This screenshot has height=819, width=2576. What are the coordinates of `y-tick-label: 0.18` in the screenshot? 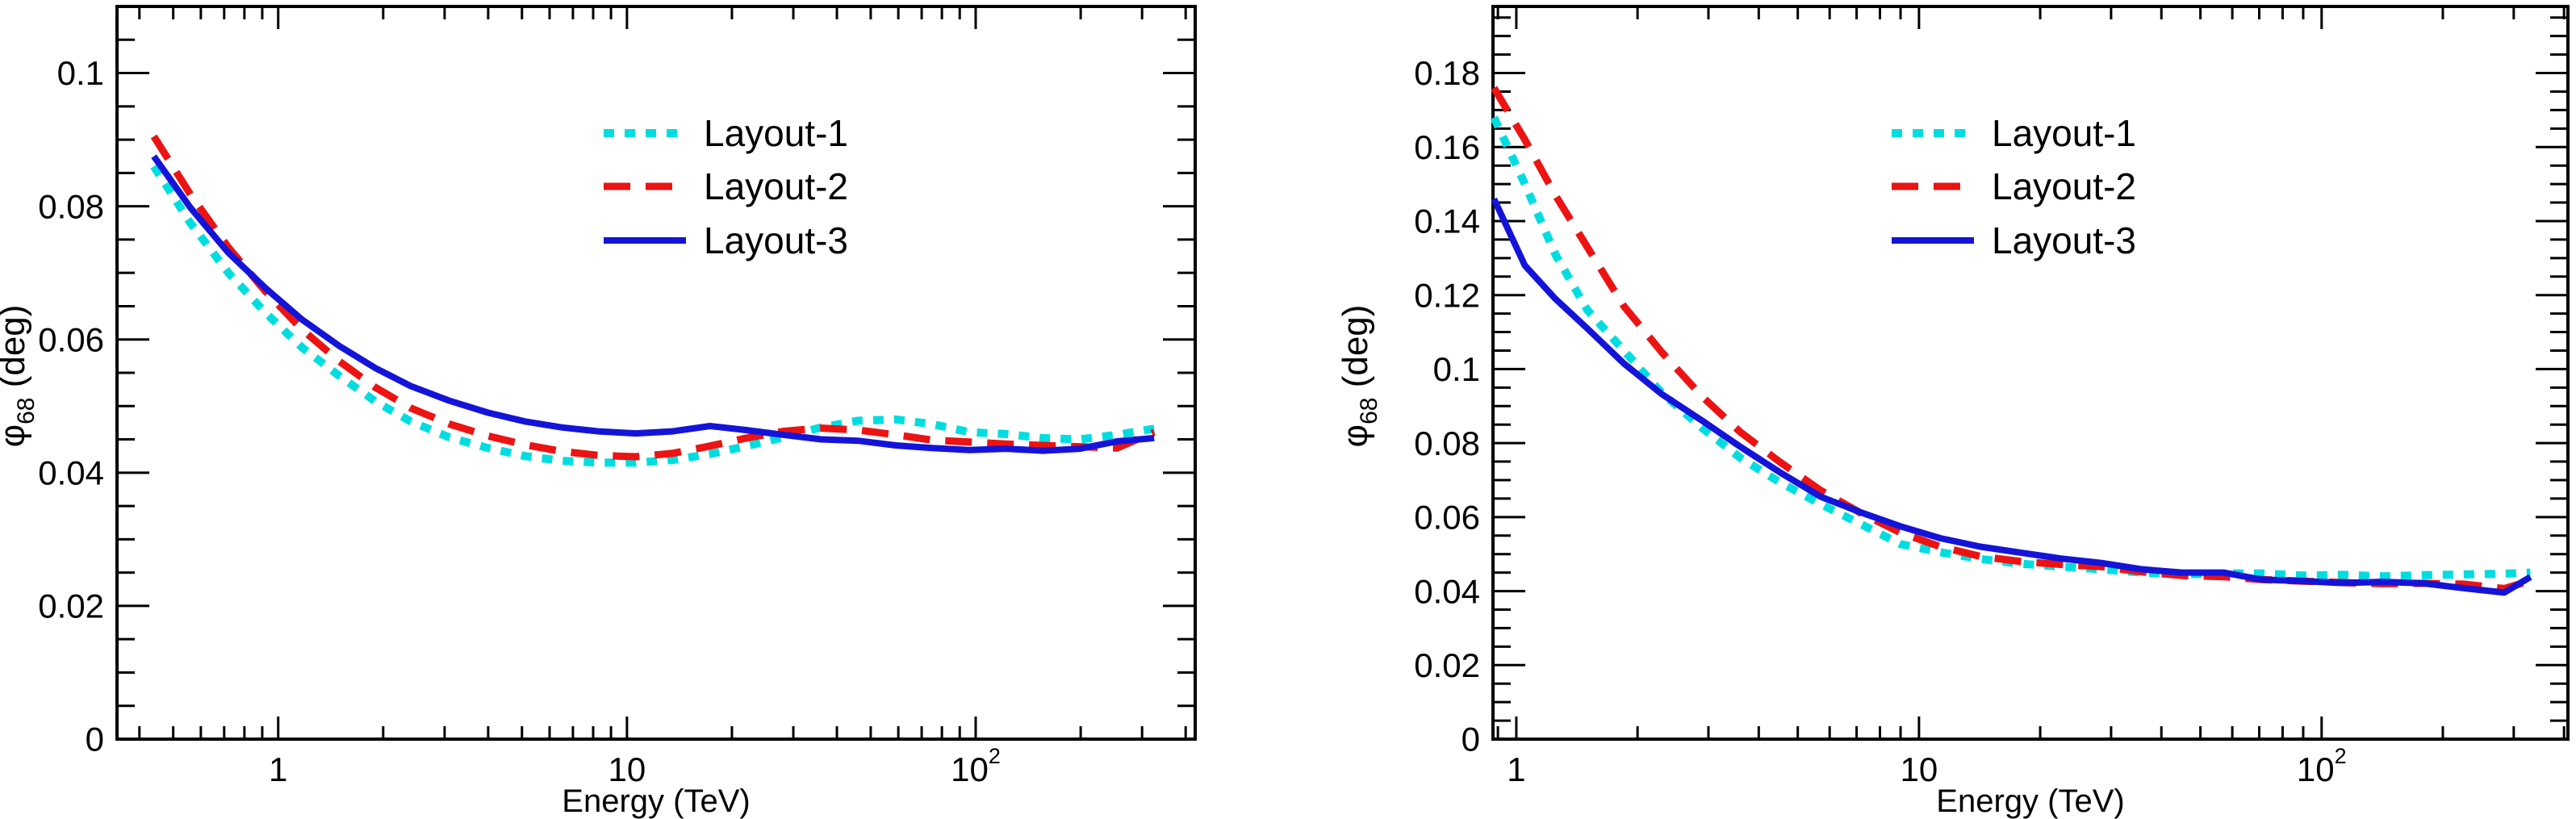 It's located at (1447, 73).